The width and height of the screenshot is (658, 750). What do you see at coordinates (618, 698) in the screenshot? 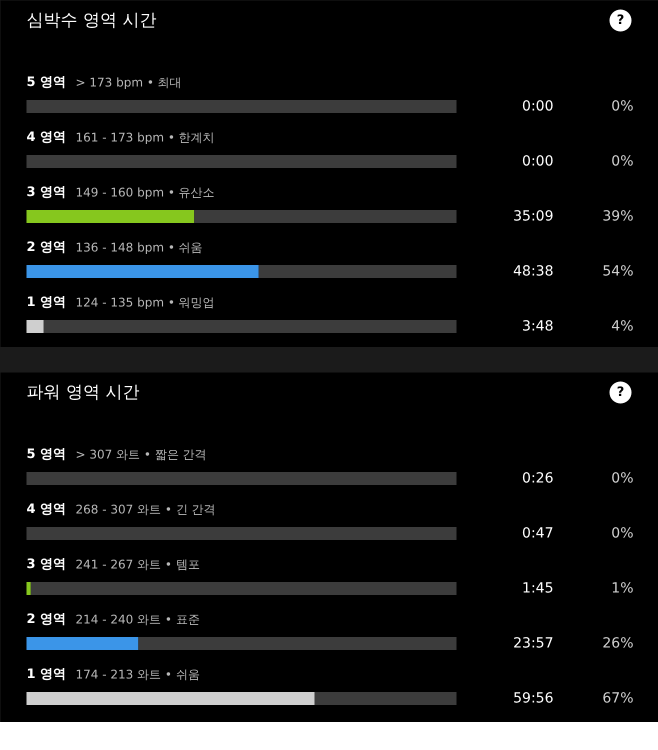
I see `data-label: 67%` at bounding box center [618, 698].